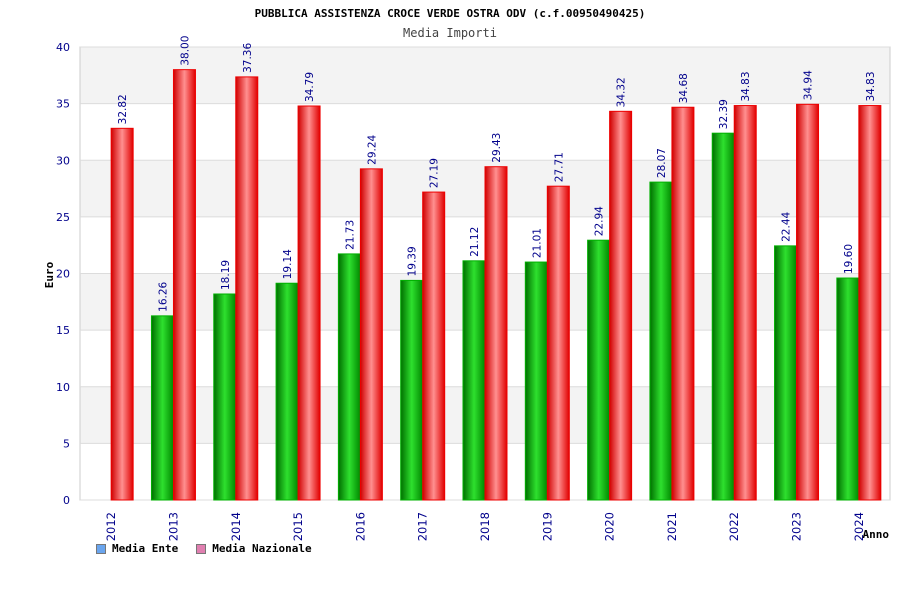 The height and width of the screenshot is (600, 900). What do you see at coordinates (849, 259) in the screenshot?
I see `data-label: 19.60` at bounding box center [849, 259].